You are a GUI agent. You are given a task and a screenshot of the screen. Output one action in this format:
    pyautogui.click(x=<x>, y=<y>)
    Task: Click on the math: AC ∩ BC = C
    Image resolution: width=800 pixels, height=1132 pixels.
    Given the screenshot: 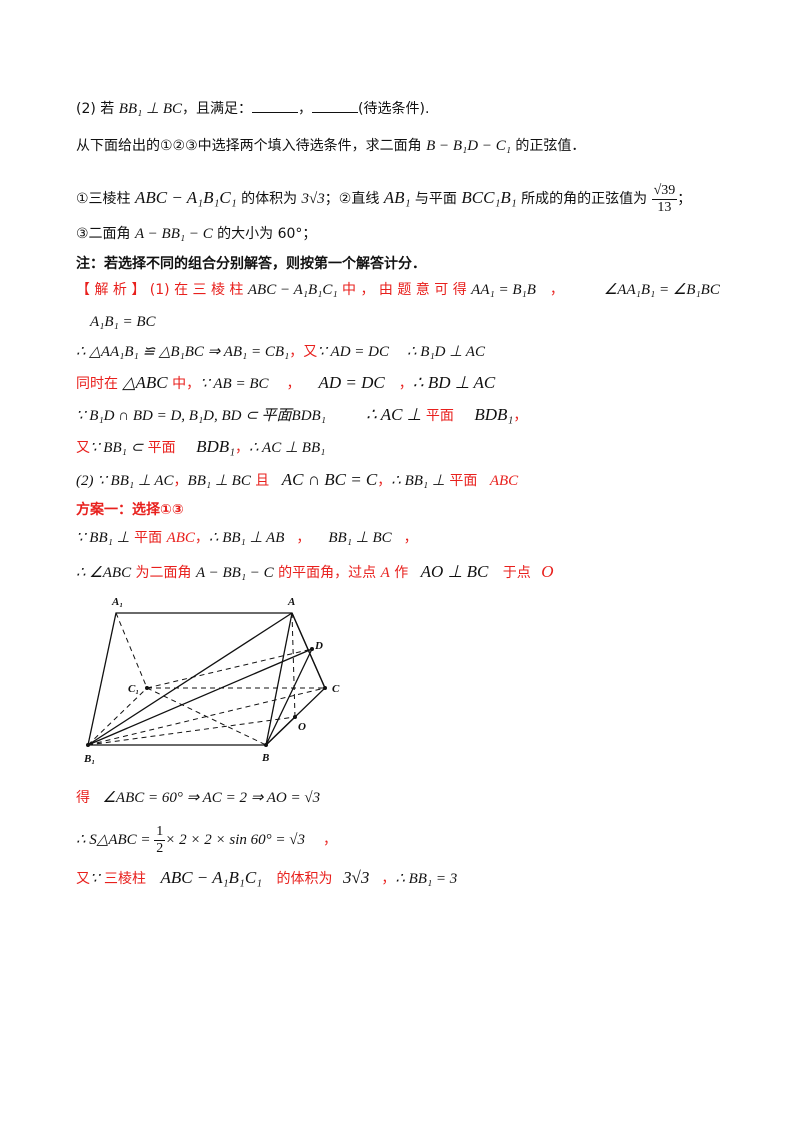 What is the action you would take?
    pyautogui.click(x=329, y=479)
    